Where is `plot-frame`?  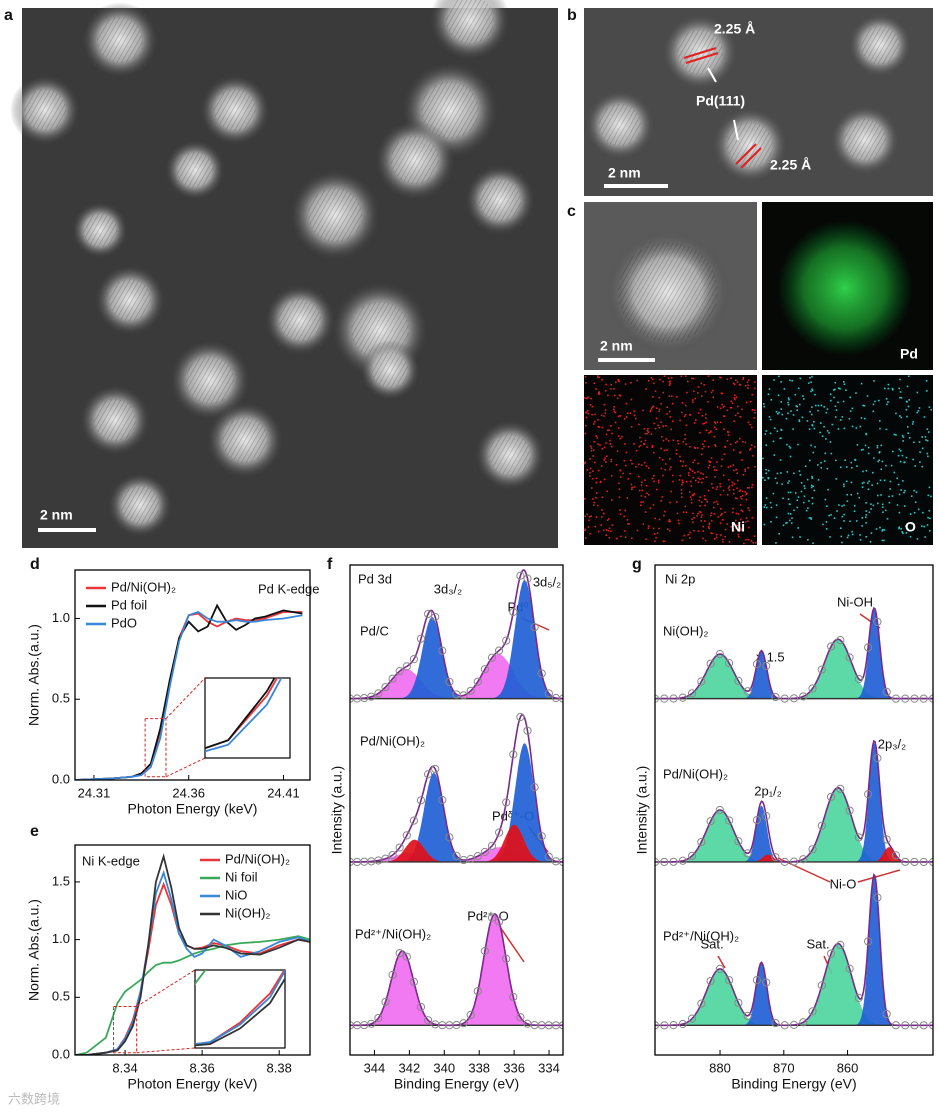 plot-frame is located at coordinates (794, 810).